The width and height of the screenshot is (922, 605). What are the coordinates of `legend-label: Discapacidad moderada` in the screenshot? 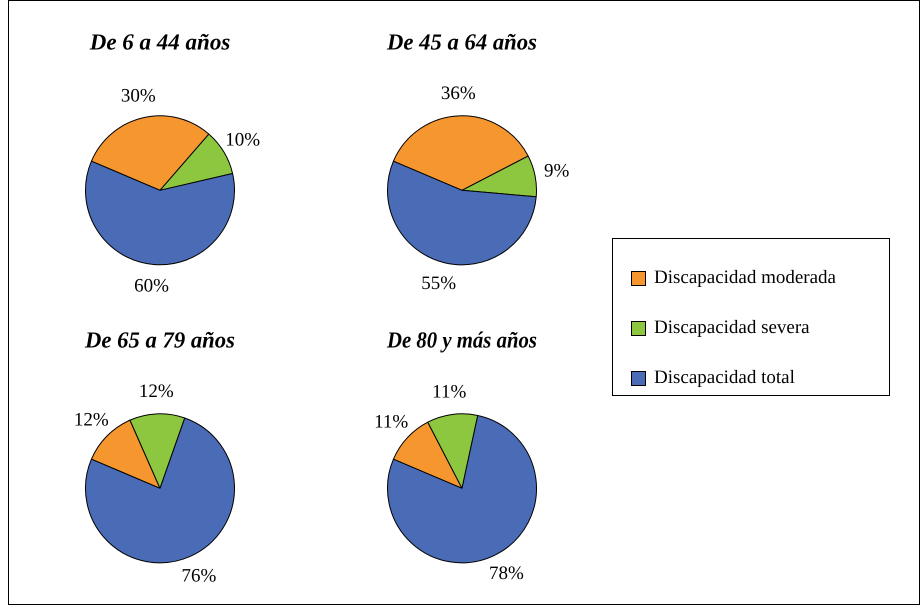 It's located at (745, 278).